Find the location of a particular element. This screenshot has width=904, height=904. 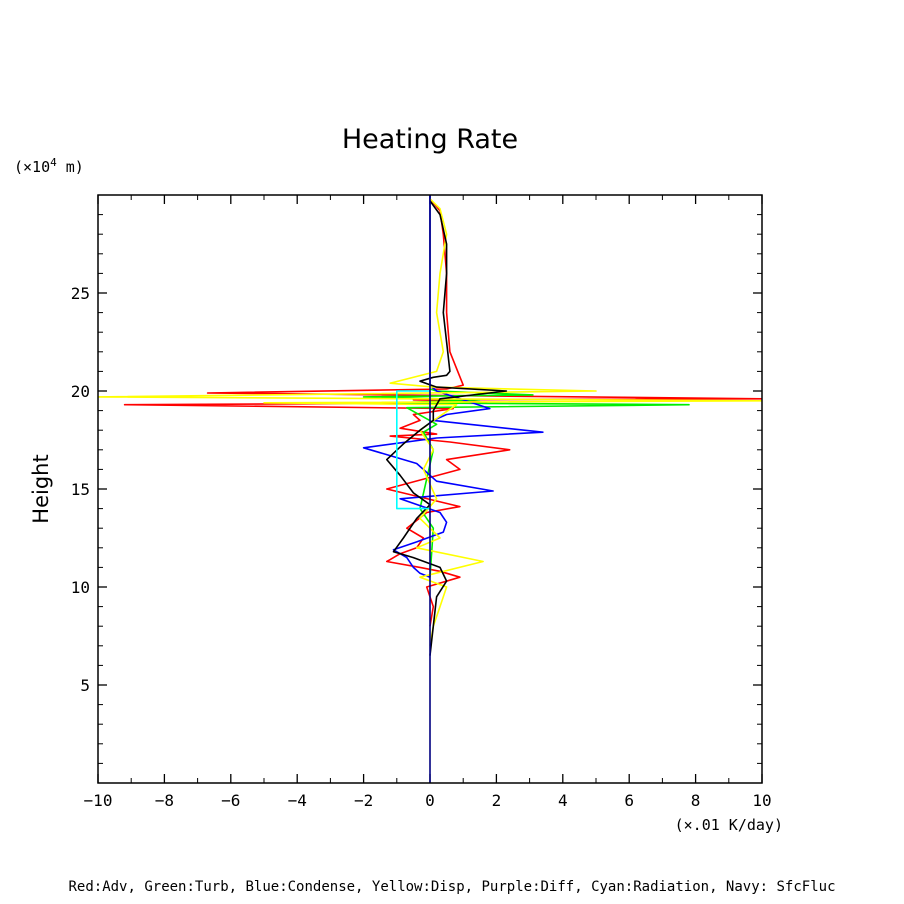

x-tick-label: 2 is located at coordinates (497, 800).